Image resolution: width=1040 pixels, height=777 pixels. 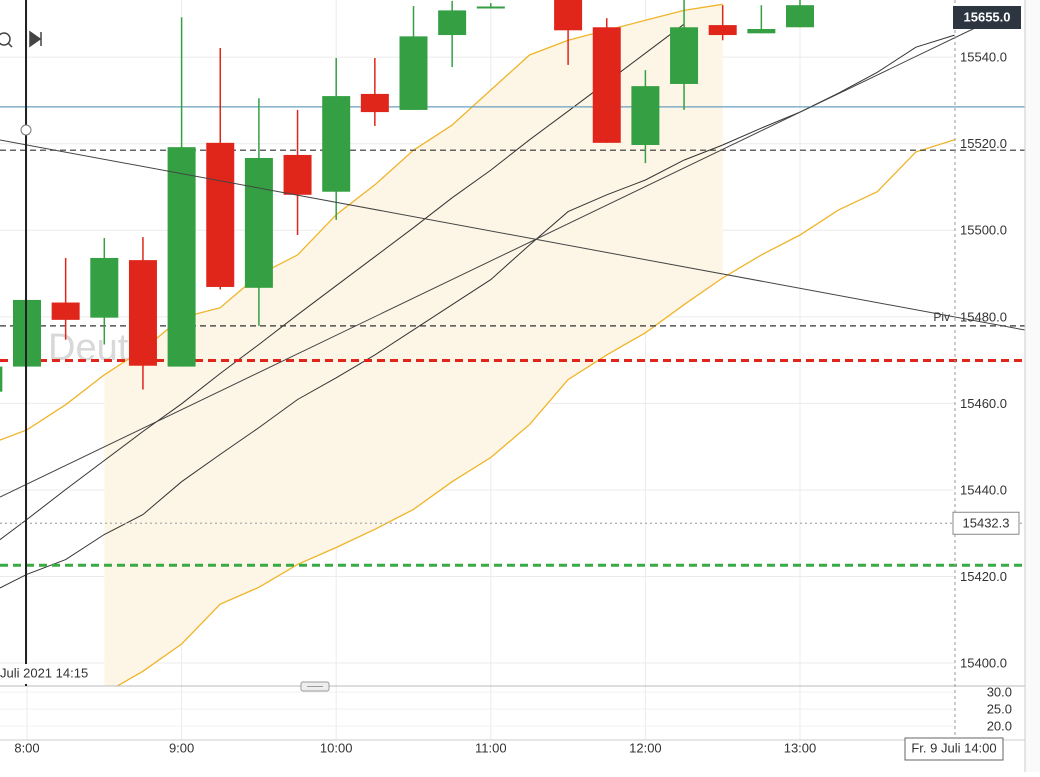 I want to click on level-label-box, so click(x=986, y=523).